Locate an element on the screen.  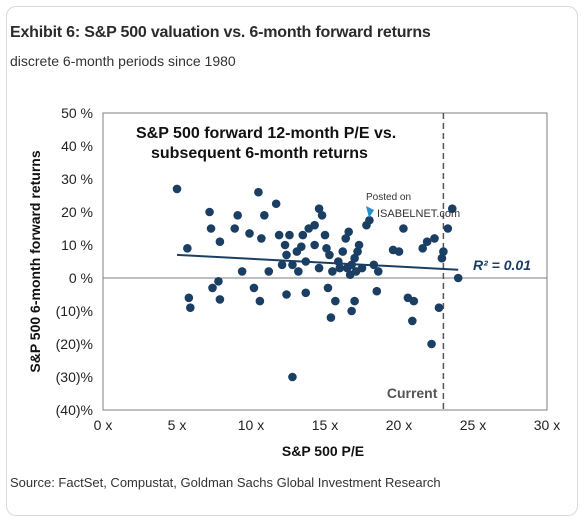
y-tick-label: 0 % is located at coordinates (81, 278).